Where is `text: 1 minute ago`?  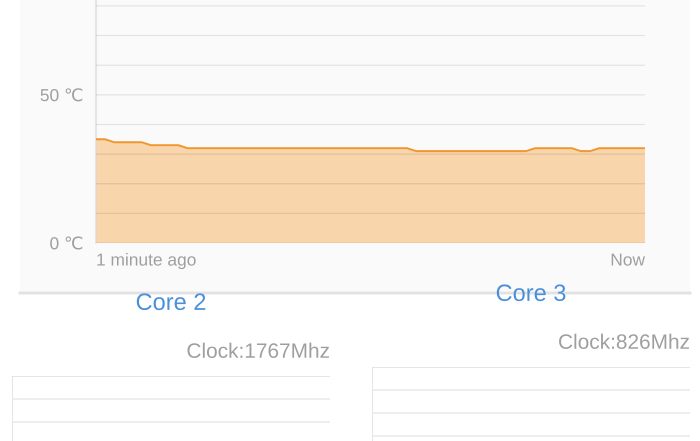 text: 1 minute ago is located at coordinates (146, 261).